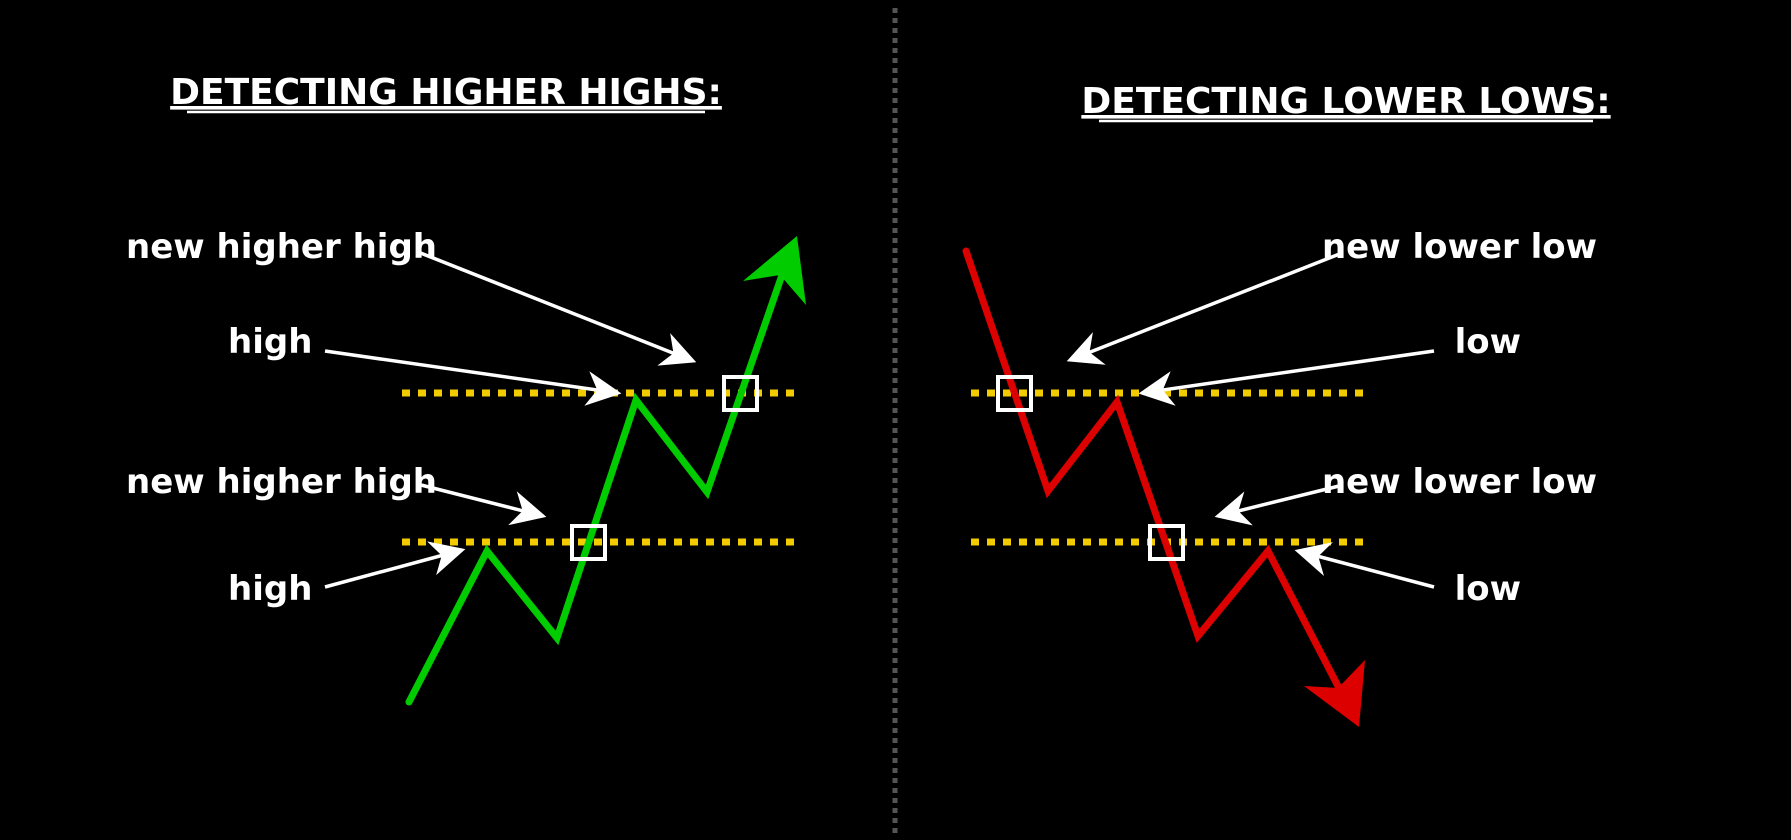  I want to click on left-panel-title: DETECTING HIGHER HIGHS:, so click(446, 92).